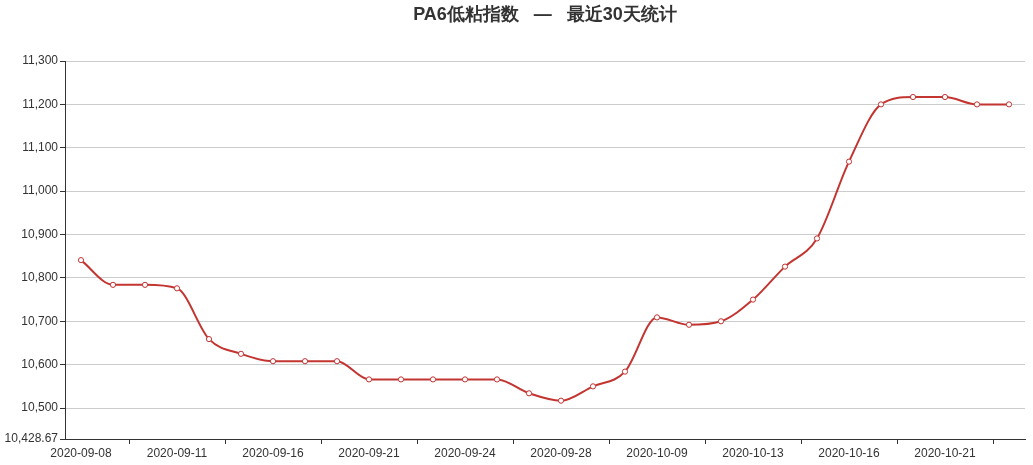  I want to click on x-tick-label: 2020-09-21, so click(369, 452).